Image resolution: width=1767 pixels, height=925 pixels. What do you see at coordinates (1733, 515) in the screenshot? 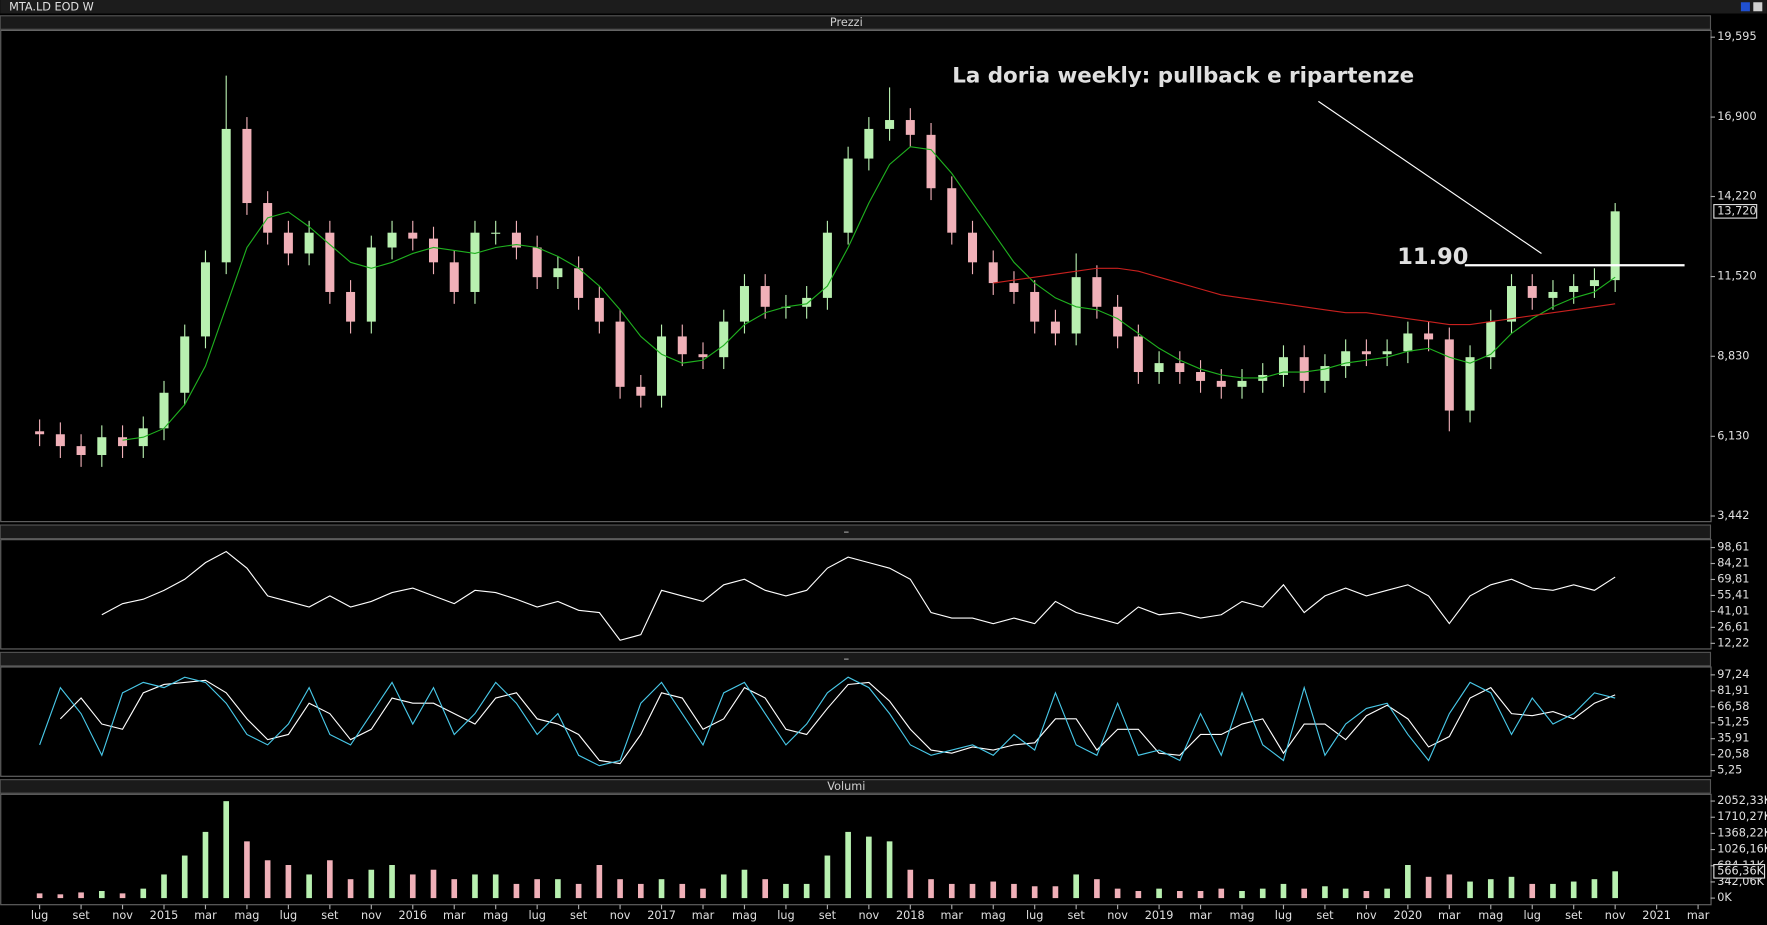
I see `y-tick-label: 3,442` at bounding box center [1733, 515].